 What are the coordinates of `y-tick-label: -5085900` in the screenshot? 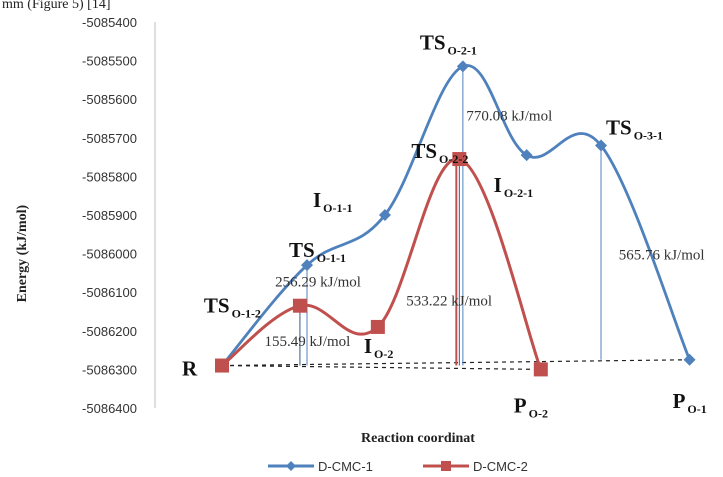 It's located at (109, 215).